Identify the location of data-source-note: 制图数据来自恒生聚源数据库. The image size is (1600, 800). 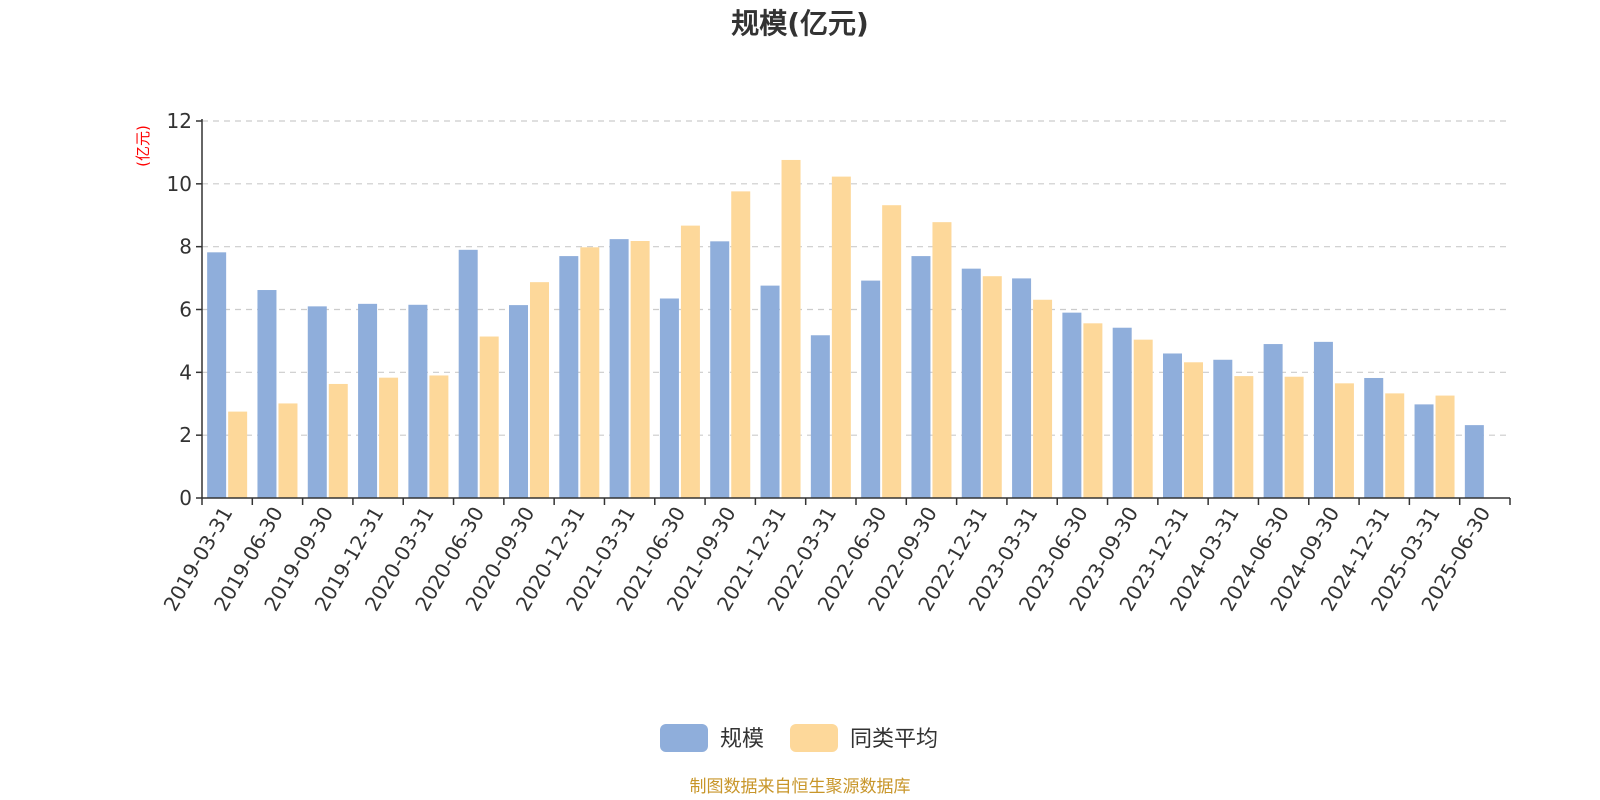
(800, 787).